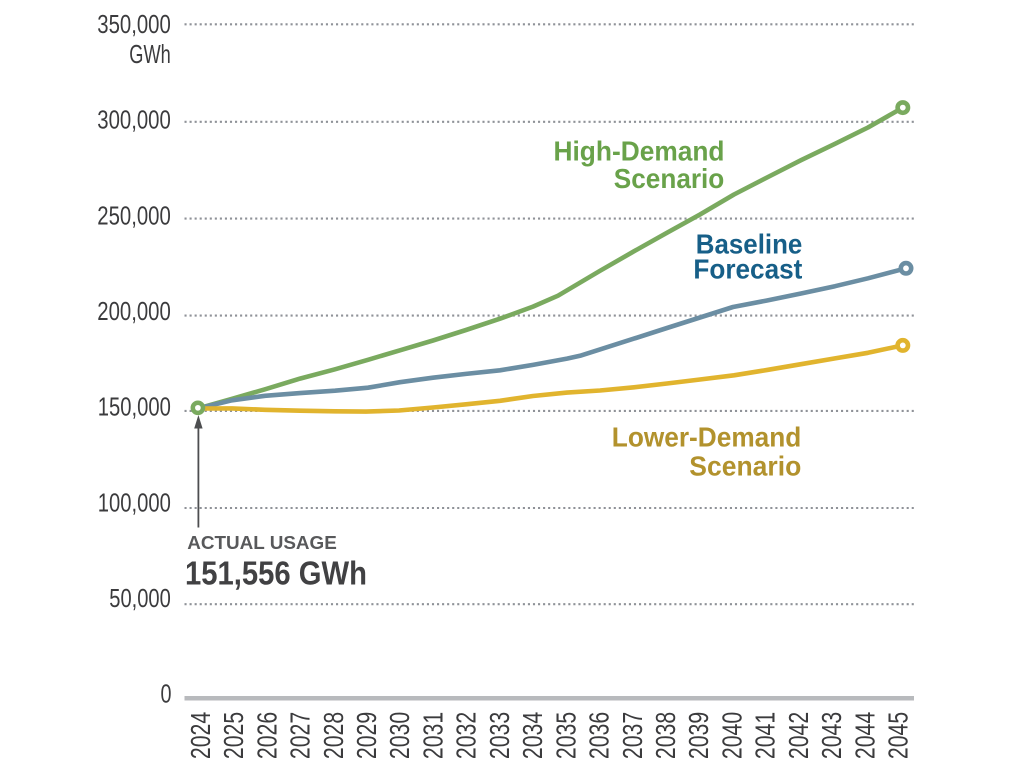 Image resolution: width=1014 pixels, height=771 pixels. What do you see at coordinates (599, 735) in the screenshot?
I see `svg-text: 2036` at bounding box center [599, 735].